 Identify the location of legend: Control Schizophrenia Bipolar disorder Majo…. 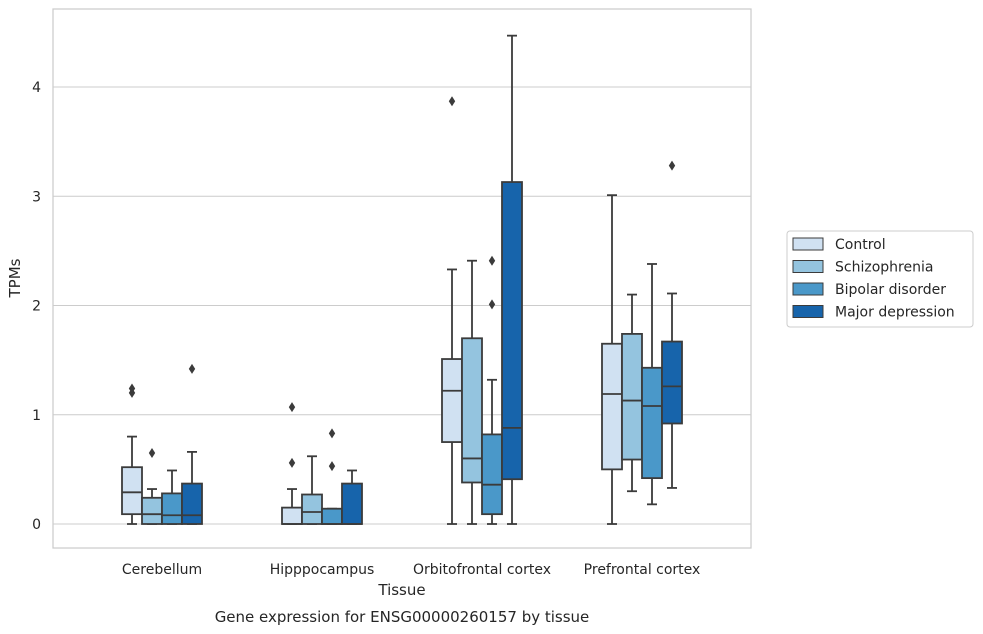
(880, 279).